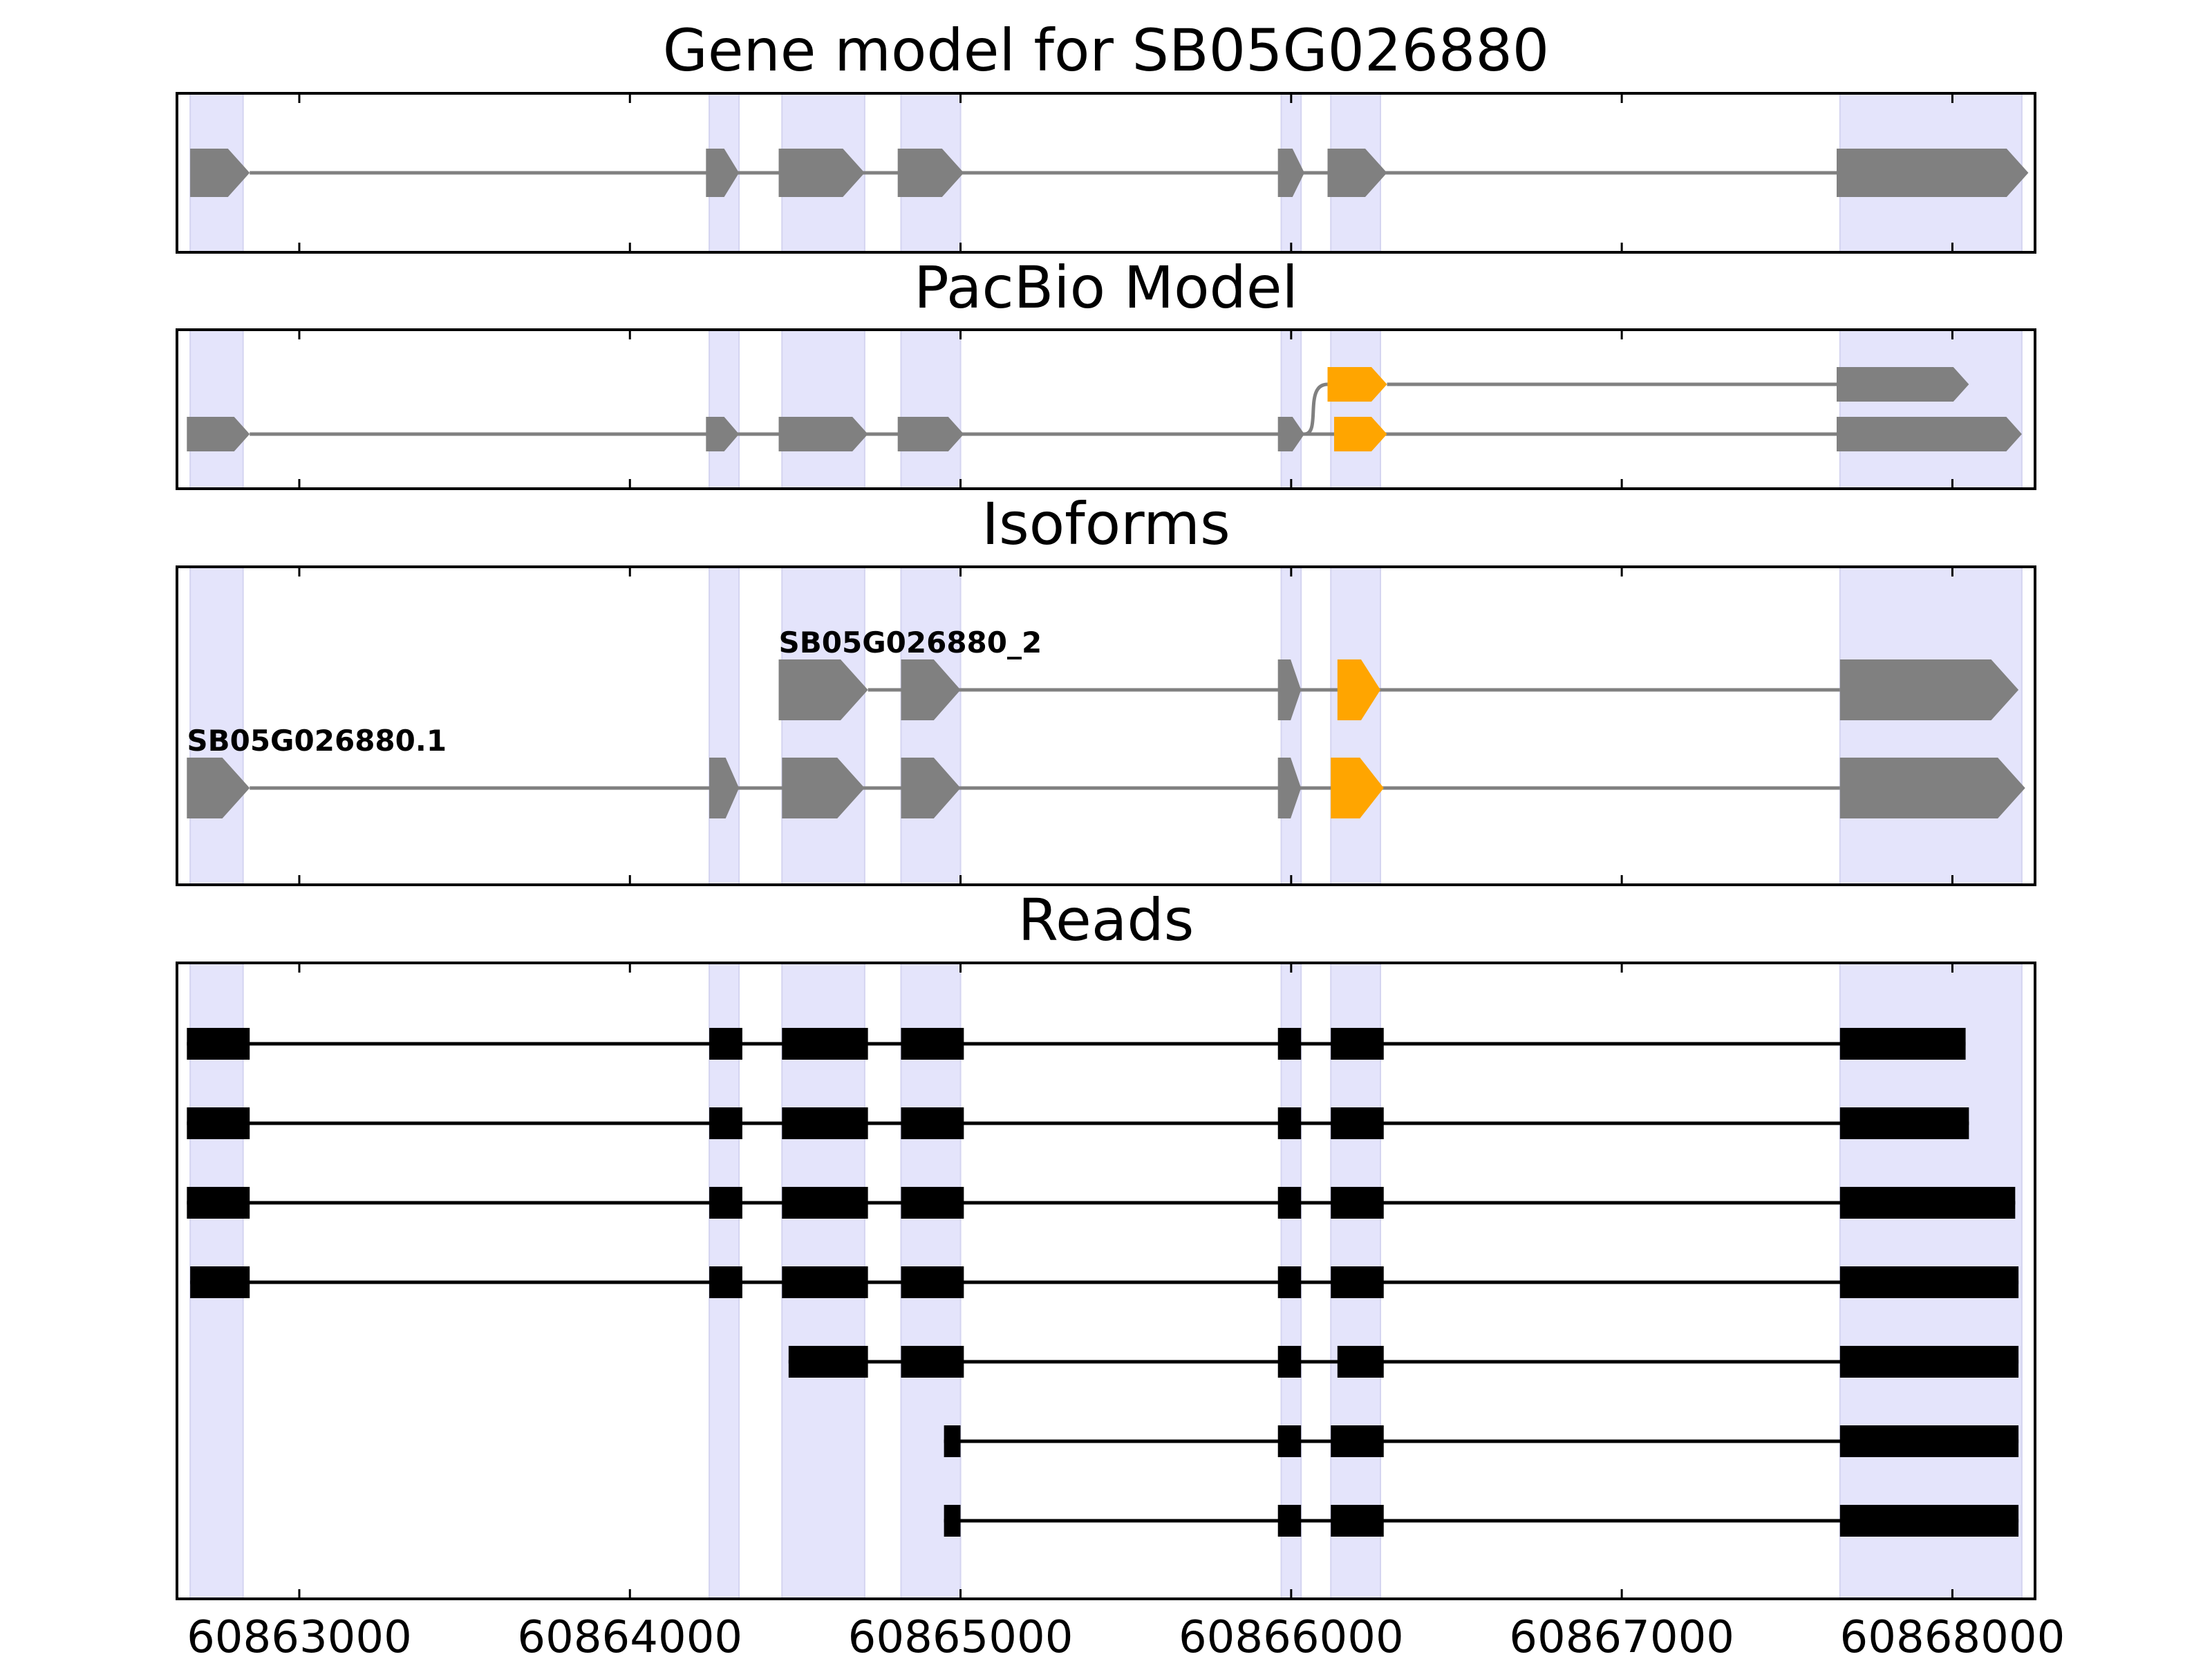  I want to click on x-tick-label-1: 60864000, so click(629, 1635).